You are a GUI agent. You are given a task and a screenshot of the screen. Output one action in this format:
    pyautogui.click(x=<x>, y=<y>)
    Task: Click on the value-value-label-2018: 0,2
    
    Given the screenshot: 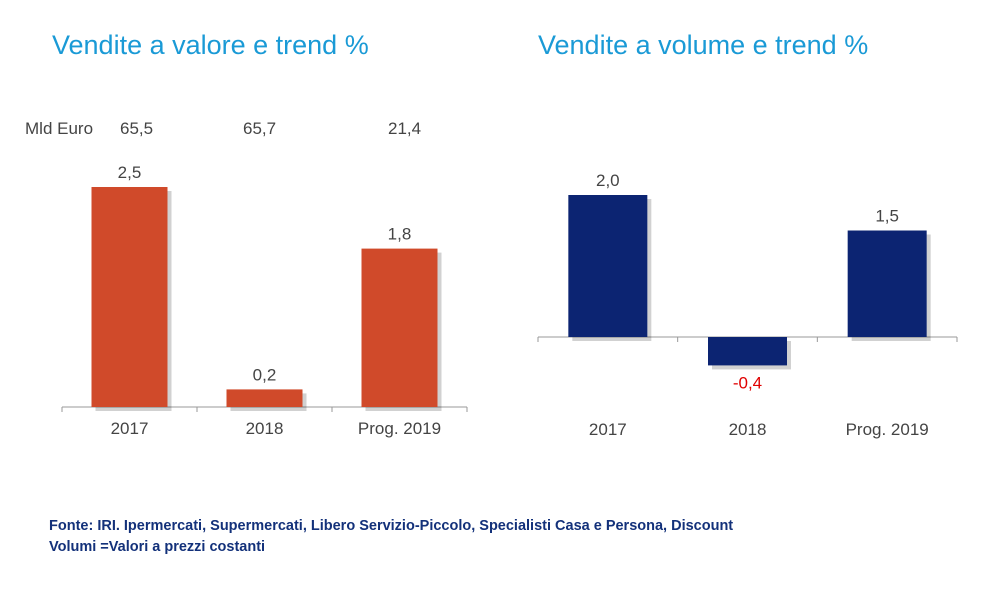 What is the action you would take?
    pyautogui.click(x=265, y=374)
    